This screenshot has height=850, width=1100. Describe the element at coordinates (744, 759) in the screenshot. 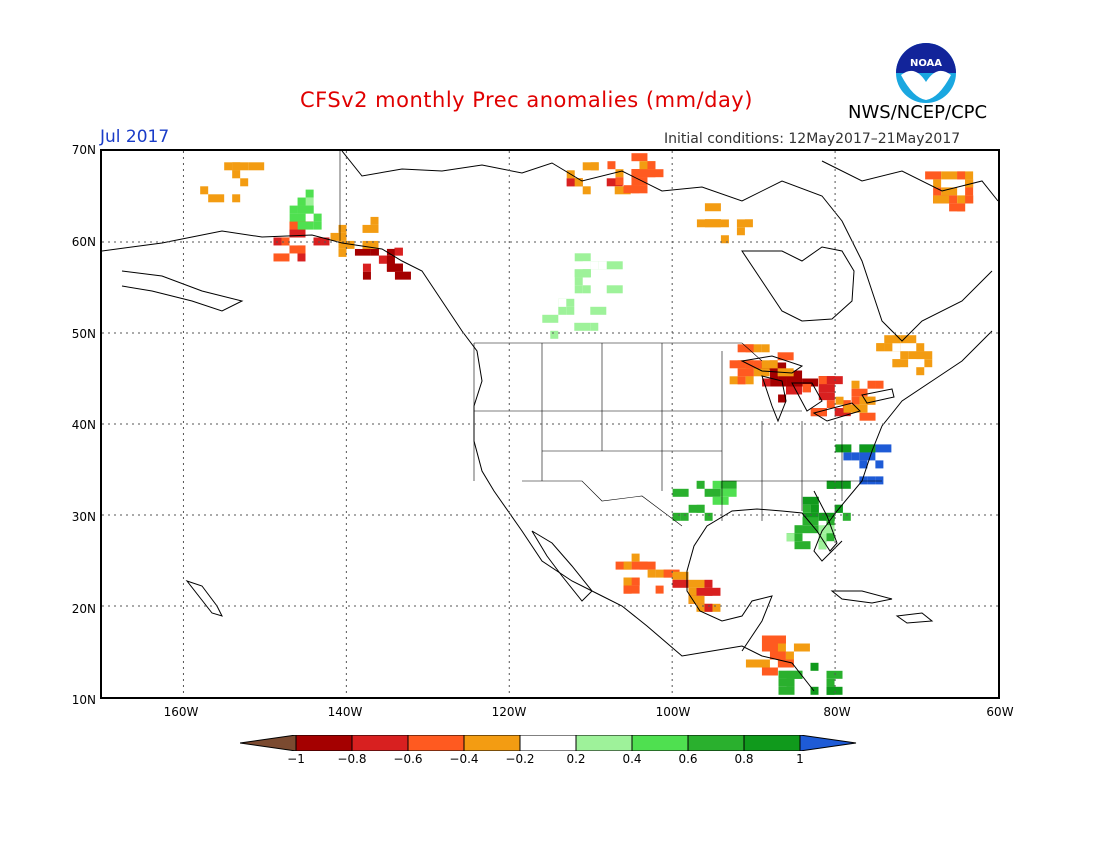

I see `legend-label: 0.8` at that location.